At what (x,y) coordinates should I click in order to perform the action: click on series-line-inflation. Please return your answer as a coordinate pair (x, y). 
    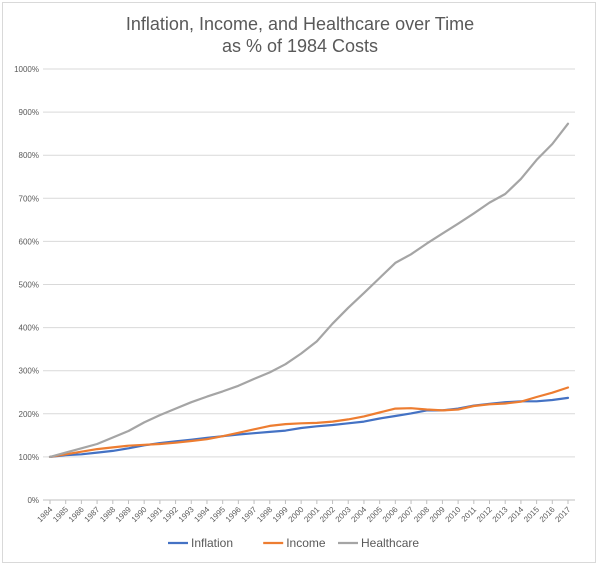
    Looking at the image, I should click on (309, 427).